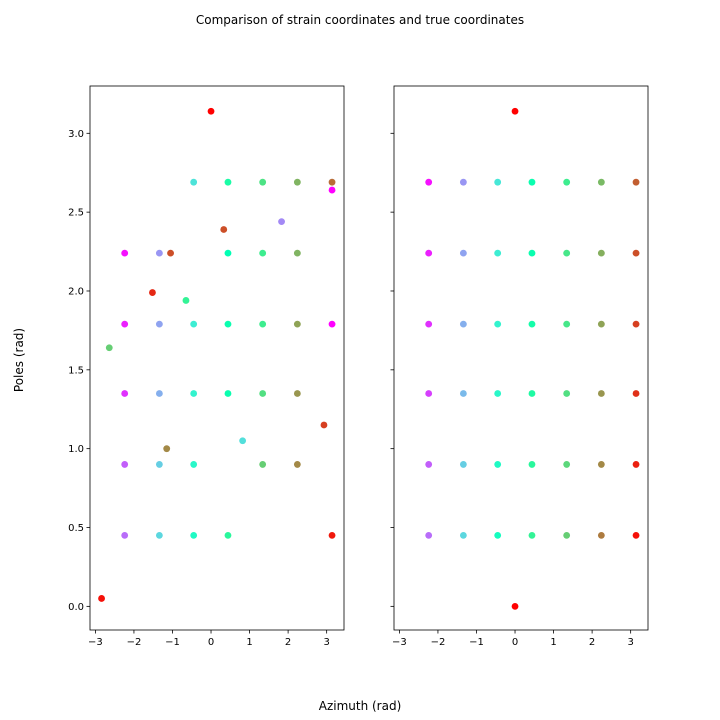 The height and width of the screenshot is (720, 720). Describe the element at coordinates (76, 449) in the screenshot. I see `left-y-tick-label-2: 1.0` at that location.